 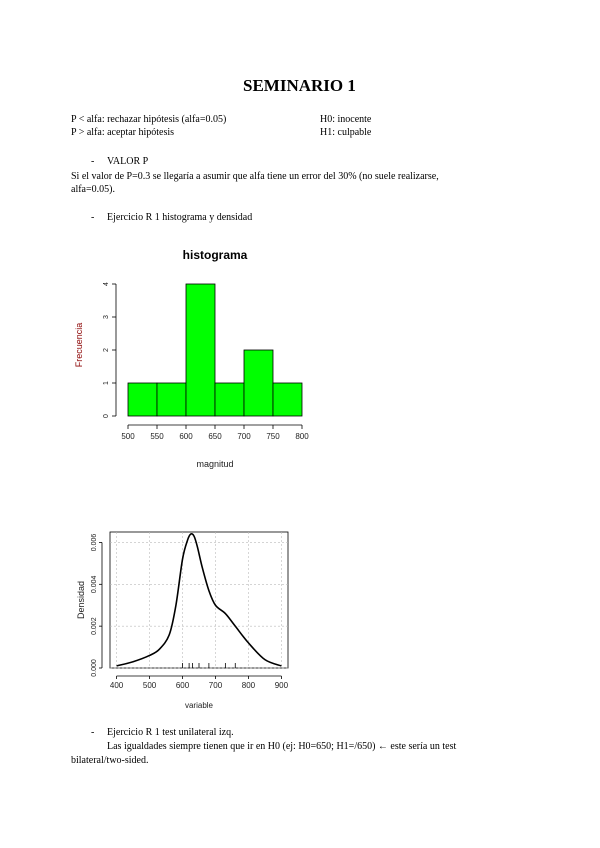 I want to click on y-tick-label: 4, so click(x=106, y=284).